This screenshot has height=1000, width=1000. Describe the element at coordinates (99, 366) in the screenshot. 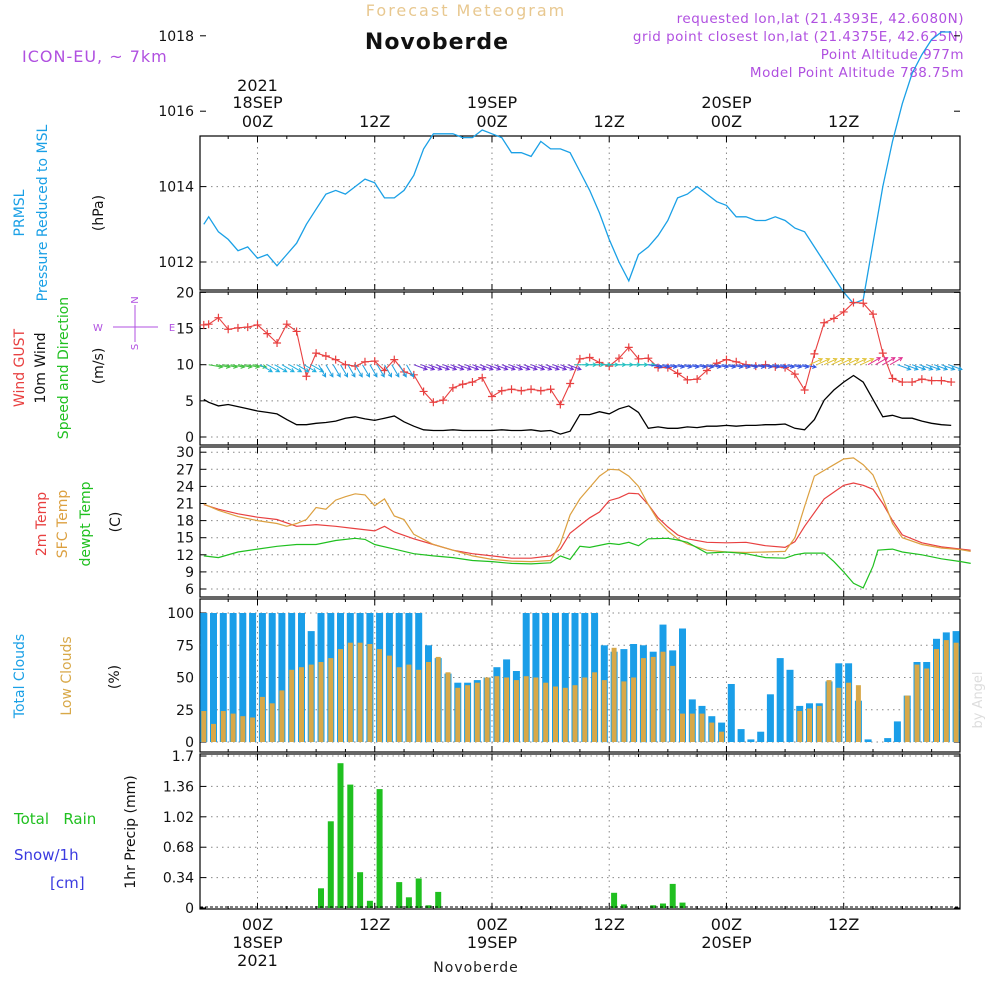

I see `wind-unit: (m/s)` at that location.